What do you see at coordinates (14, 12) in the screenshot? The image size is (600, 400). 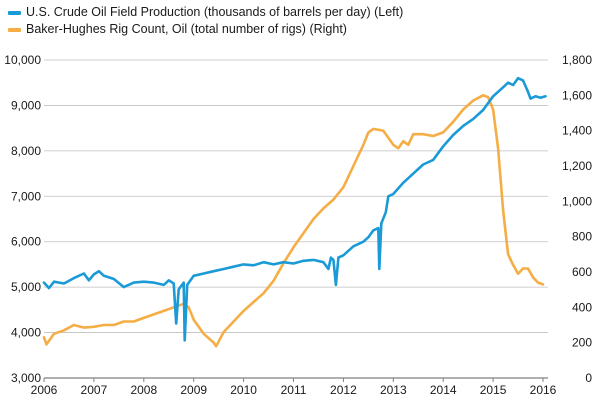 I see `legend-swatch-production` at bounding box center [14, 12].